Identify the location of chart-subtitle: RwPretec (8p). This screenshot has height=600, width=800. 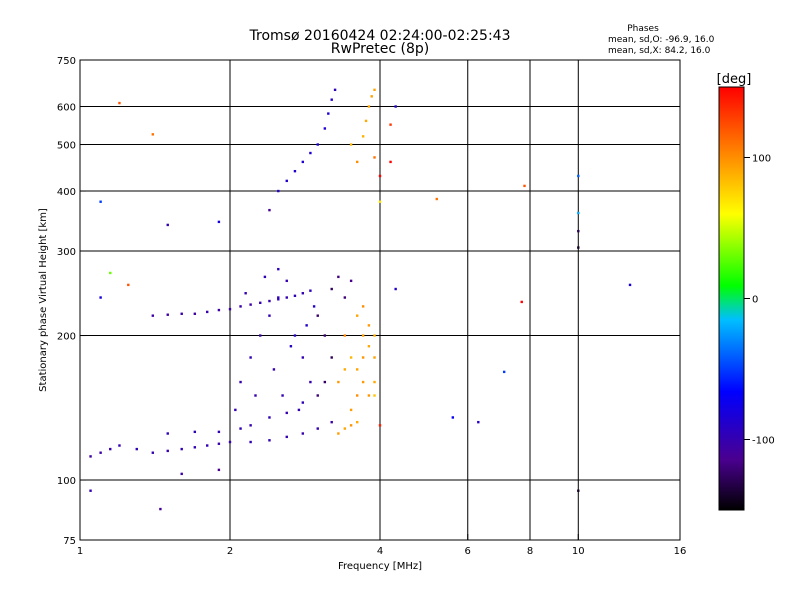
(380, 49).